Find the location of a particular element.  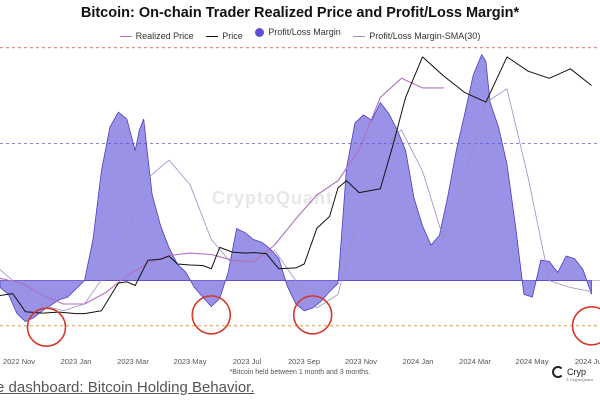

x-tick-label: 2024 Jan is located at coordinates (418, 361).